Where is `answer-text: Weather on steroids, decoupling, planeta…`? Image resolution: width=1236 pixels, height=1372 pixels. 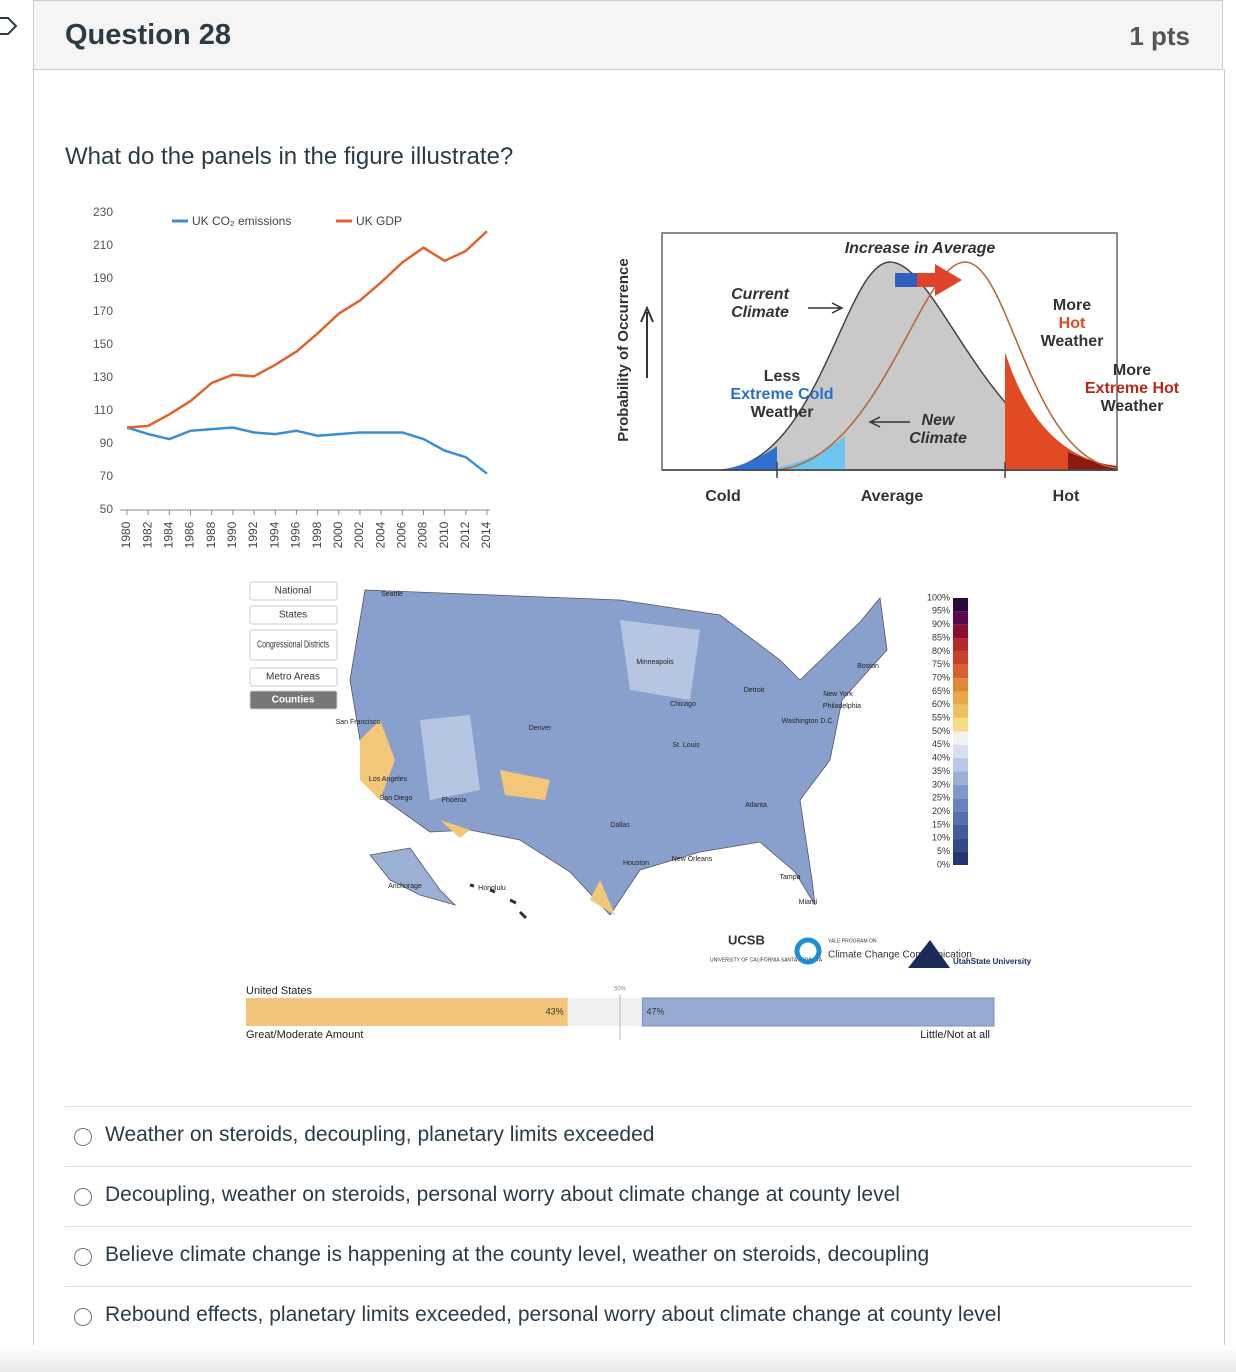 answer-text: Weather on steroids, decoupling, planeta… is located at coordinates (380, 1134).